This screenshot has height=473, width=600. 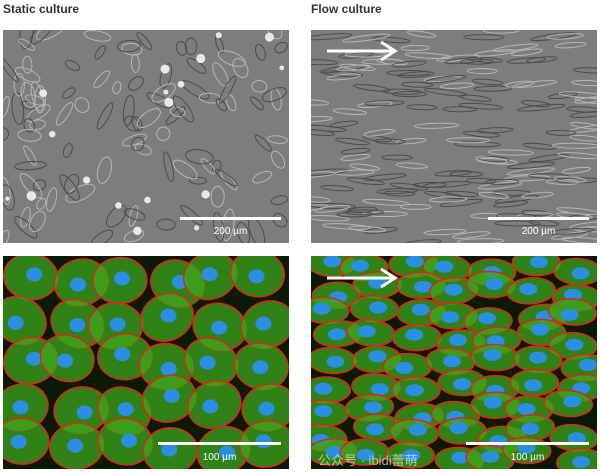 What do you see at coordinates (362, 51) in the screenshot?
I see `flow-direction-arrow-icon` at bounding box center [362, 51].